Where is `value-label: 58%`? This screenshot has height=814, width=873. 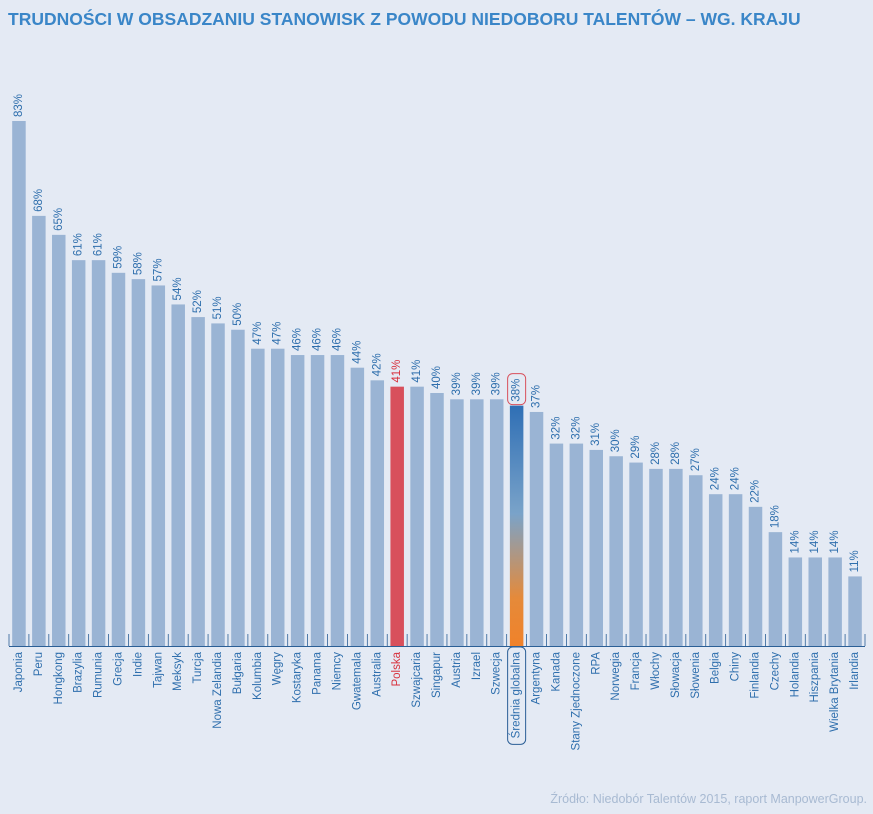 value-label: 58% is located at coordinates (138, 263).